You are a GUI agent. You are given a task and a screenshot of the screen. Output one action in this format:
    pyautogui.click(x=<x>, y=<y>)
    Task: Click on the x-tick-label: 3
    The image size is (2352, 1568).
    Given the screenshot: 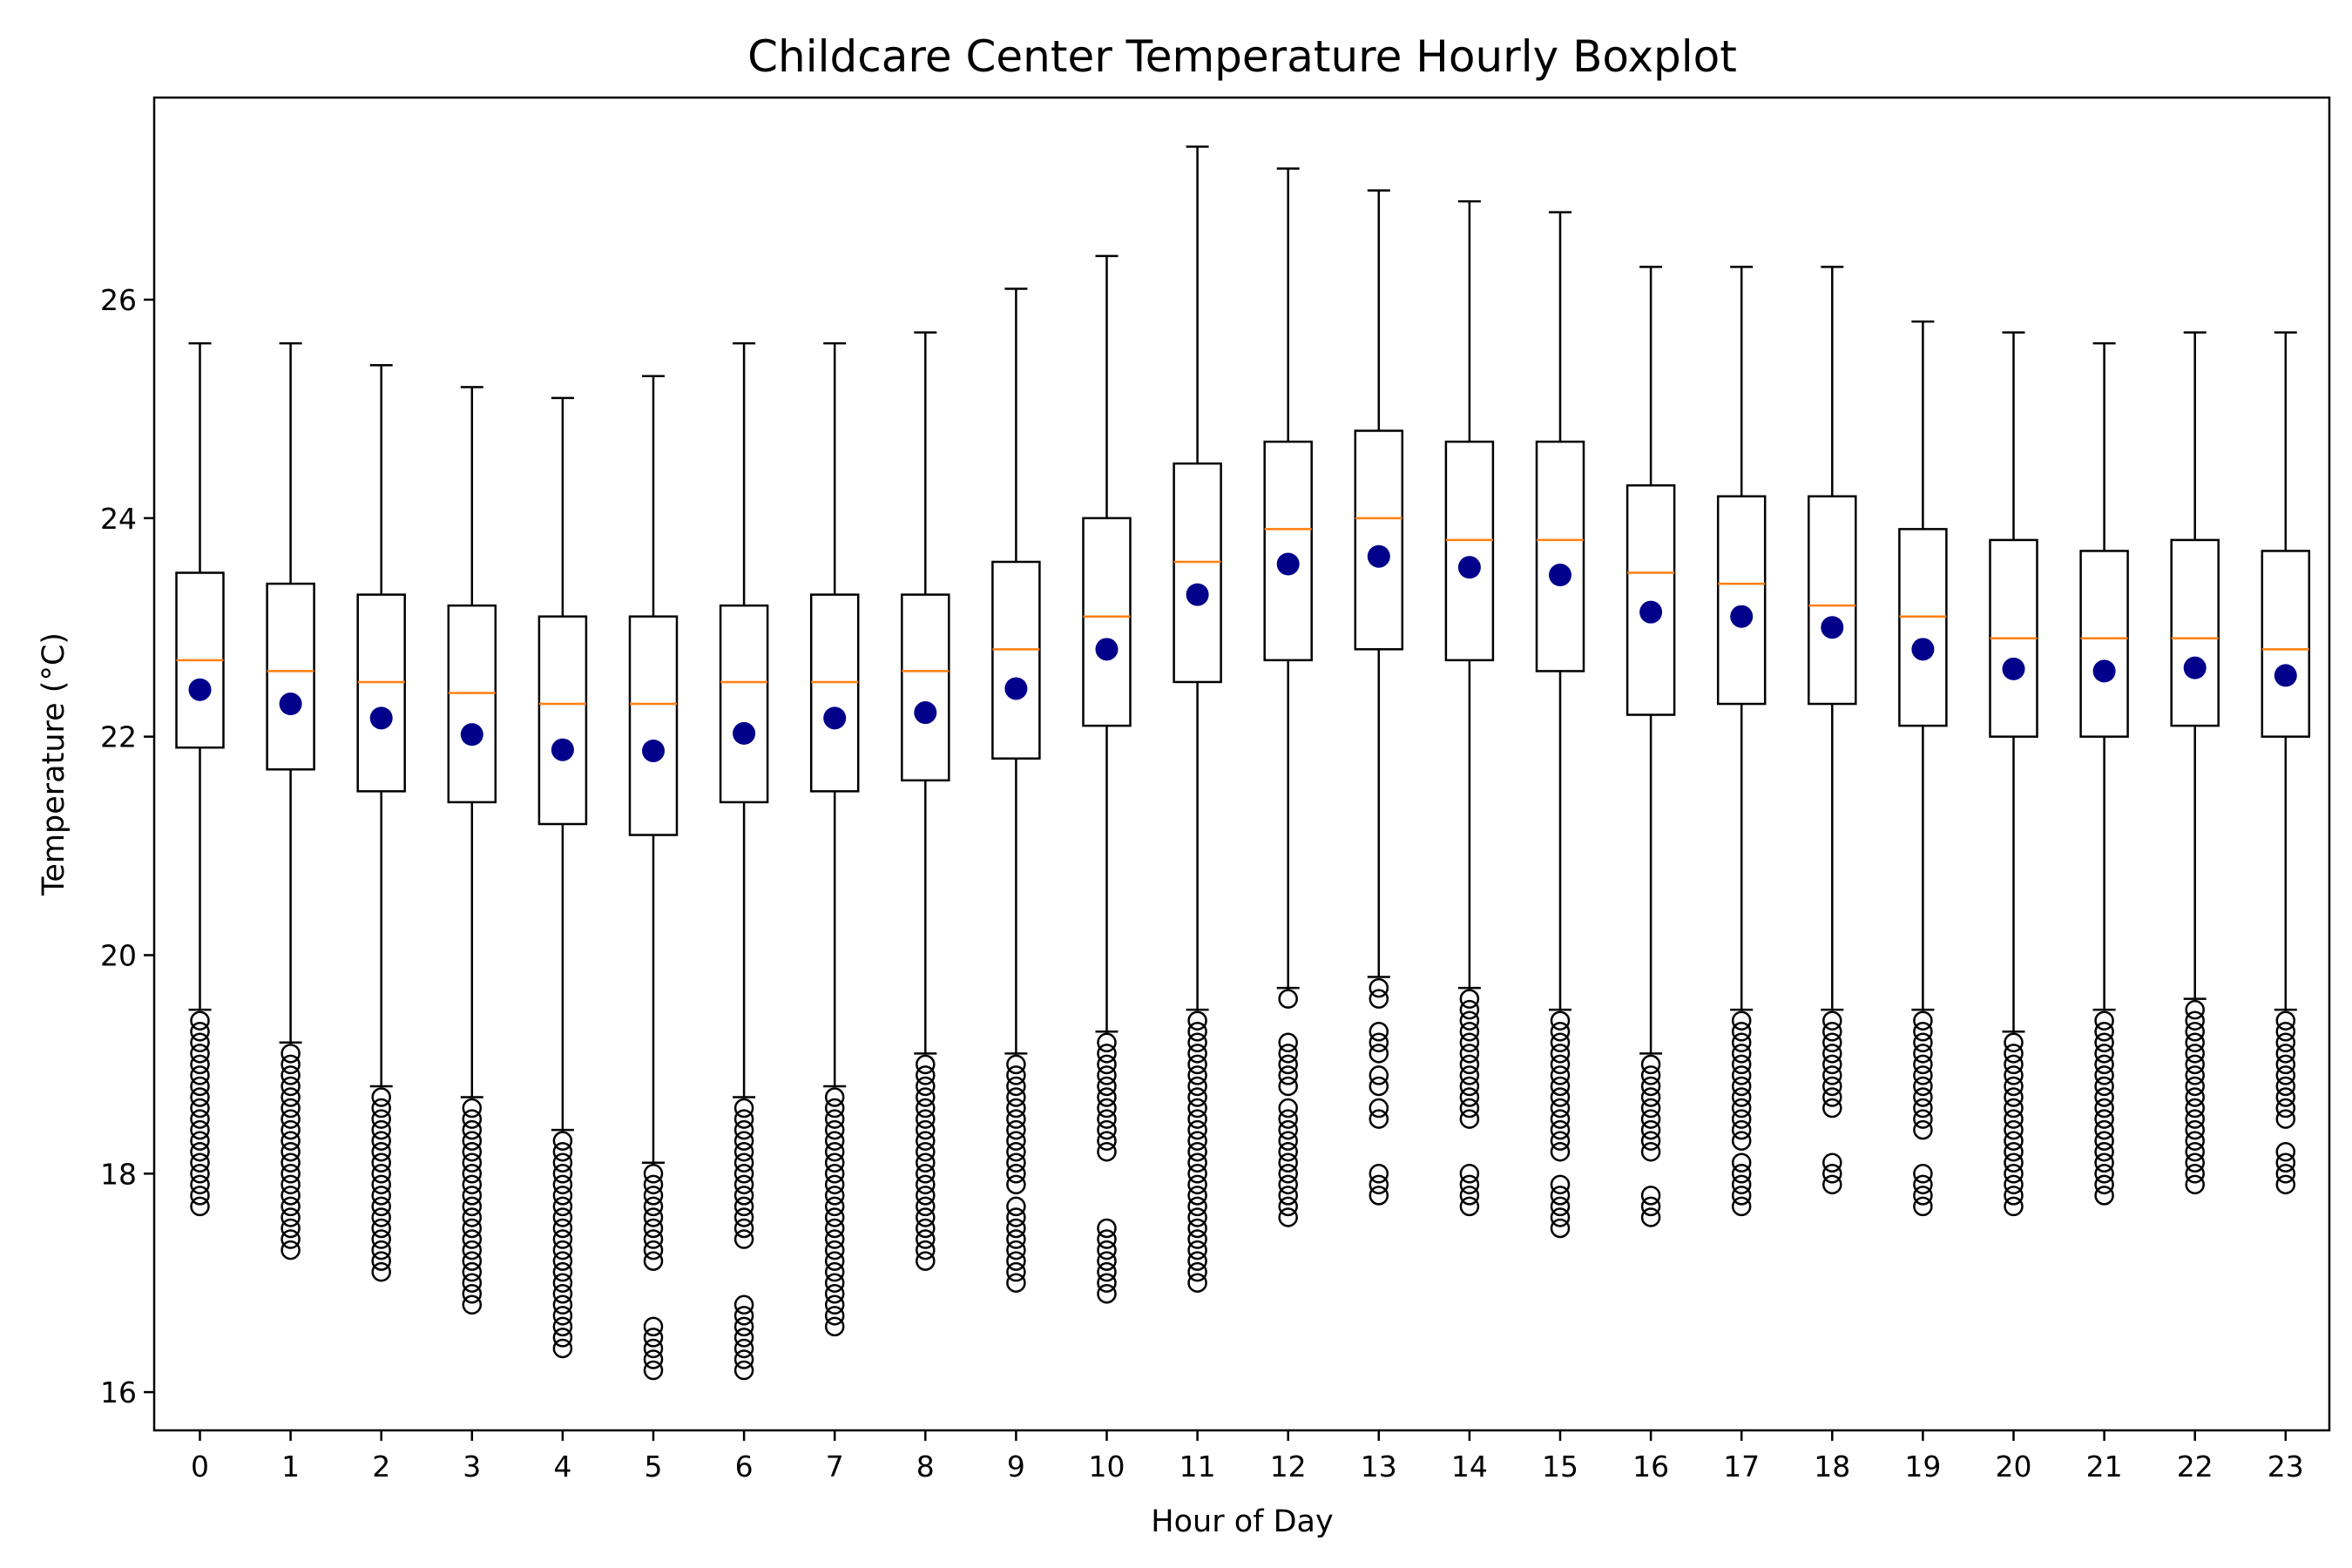 What is the action you would take?
    pyautogui.click(x=472, y=1467)
    